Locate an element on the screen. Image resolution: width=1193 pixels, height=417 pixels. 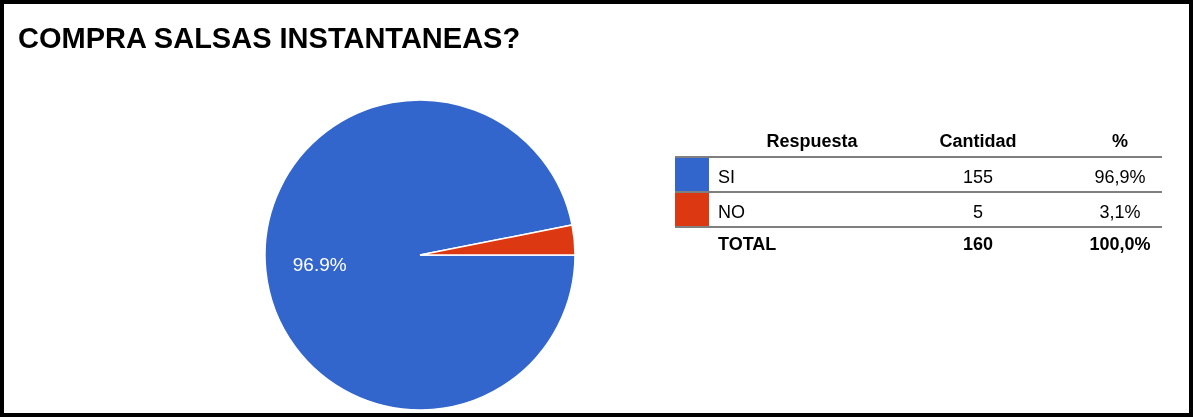
text: TOTAL is located at coordinates (747, 244).